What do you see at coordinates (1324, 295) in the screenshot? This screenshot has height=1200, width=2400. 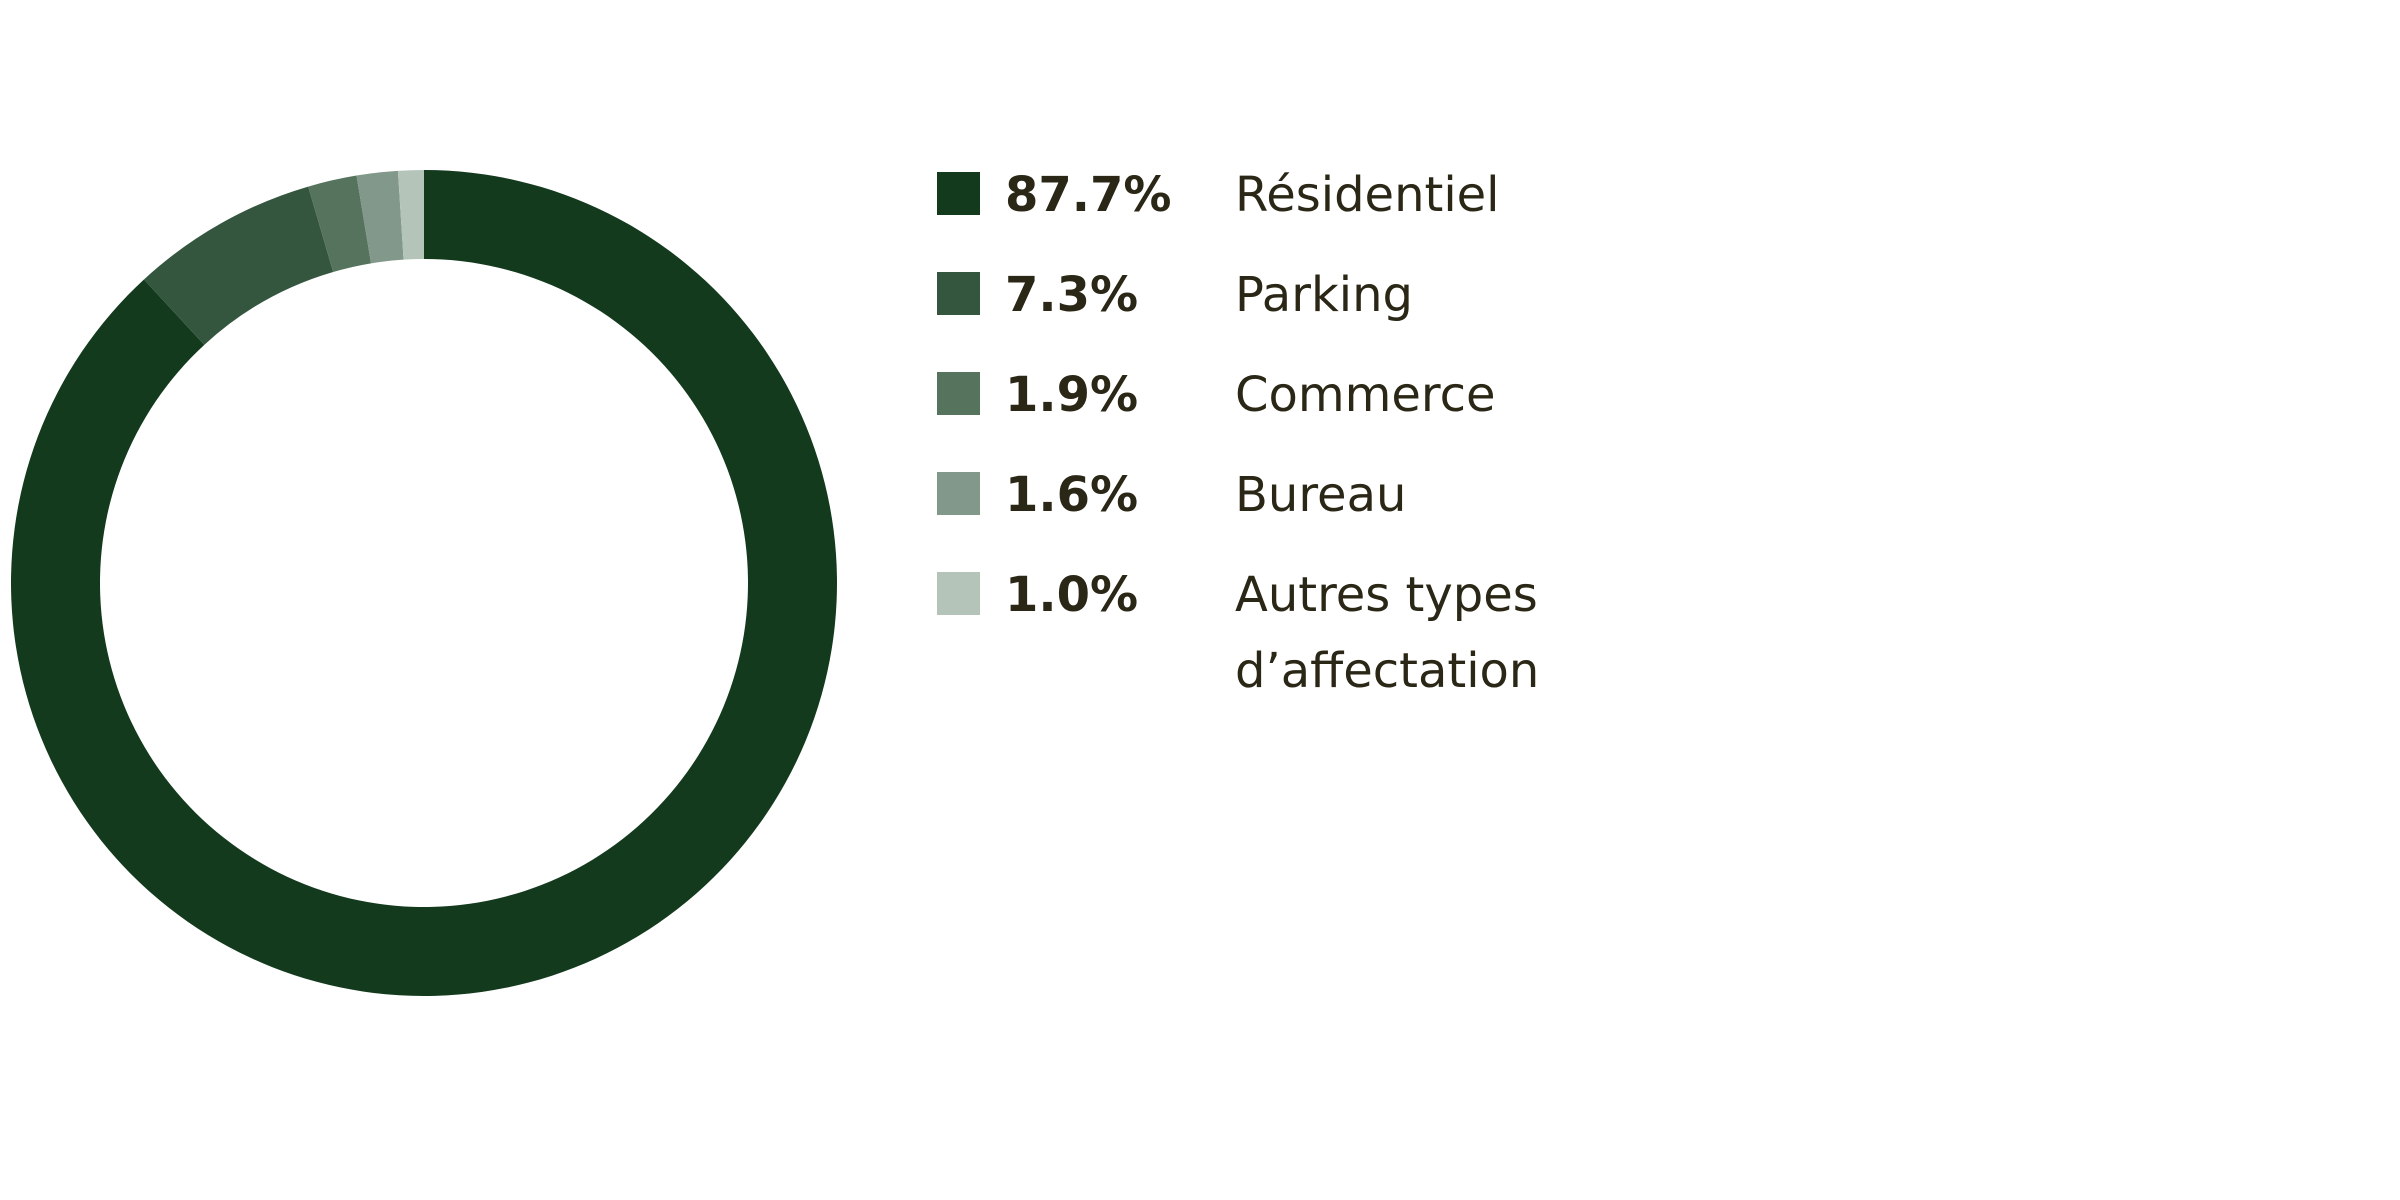 I see `legend-label: Parking` at bounding box center [1324, 295].